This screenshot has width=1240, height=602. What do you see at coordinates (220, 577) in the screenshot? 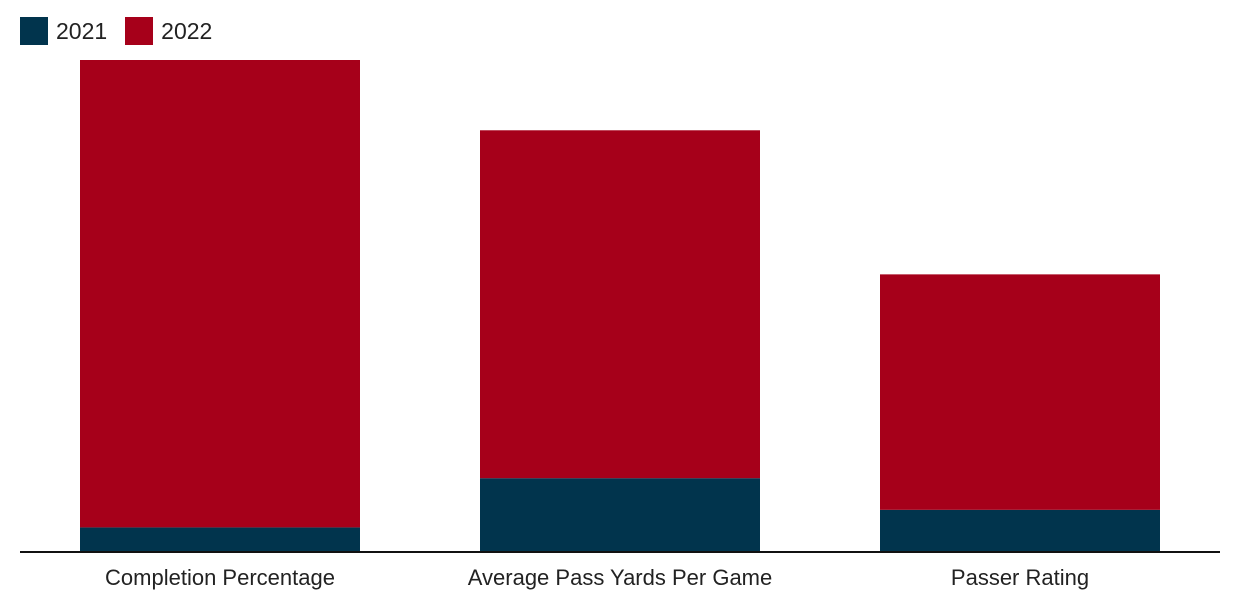
I see `x-tick-label: Completion Percentage` at bounding box center [220, 577].